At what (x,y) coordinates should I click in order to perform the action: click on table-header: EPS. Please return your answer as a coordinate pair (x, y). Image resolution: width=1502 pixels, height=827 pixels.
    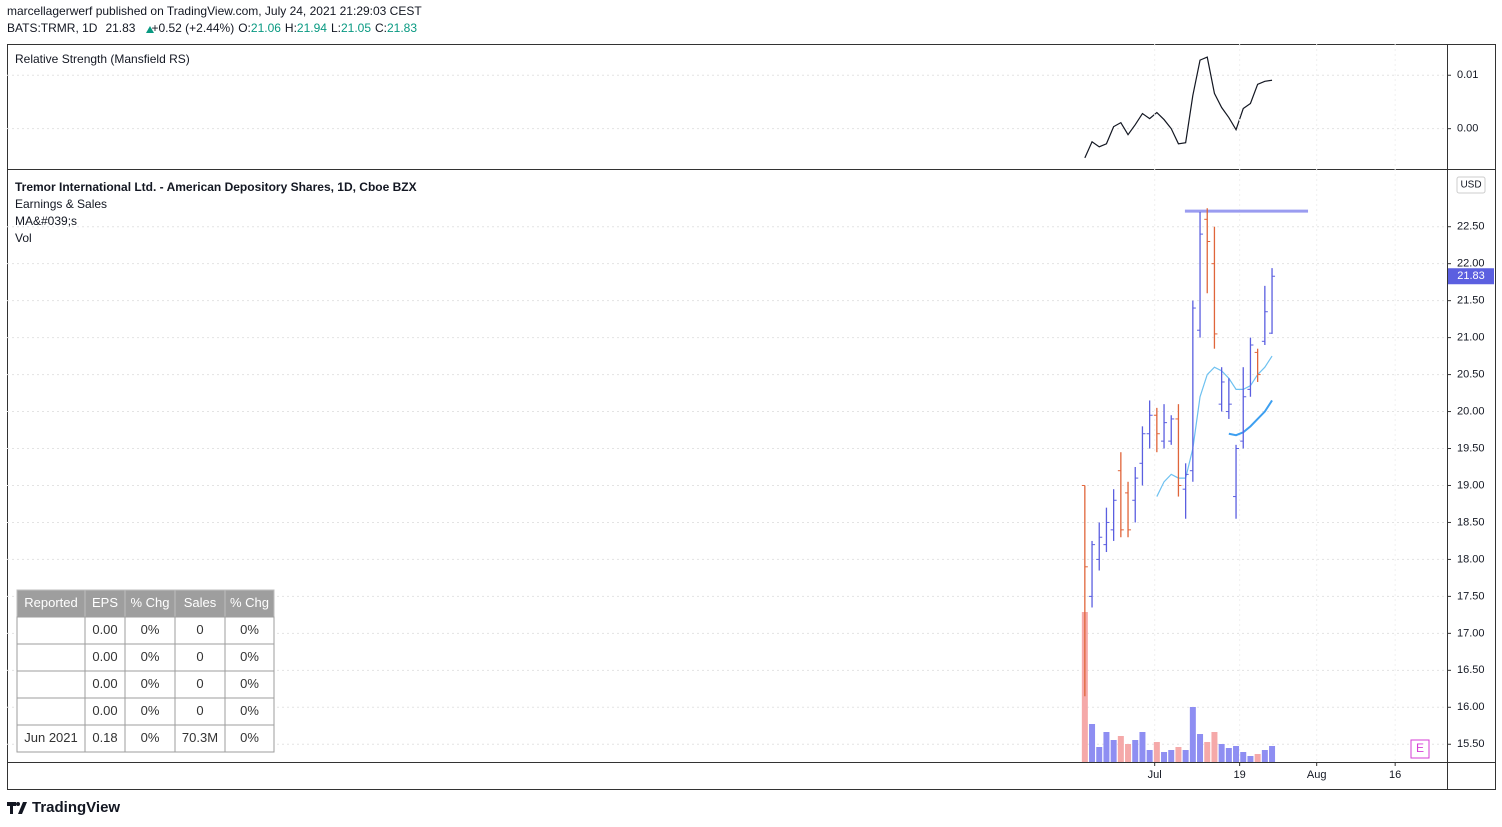
    Looking at the image, I should click on (105, 602).